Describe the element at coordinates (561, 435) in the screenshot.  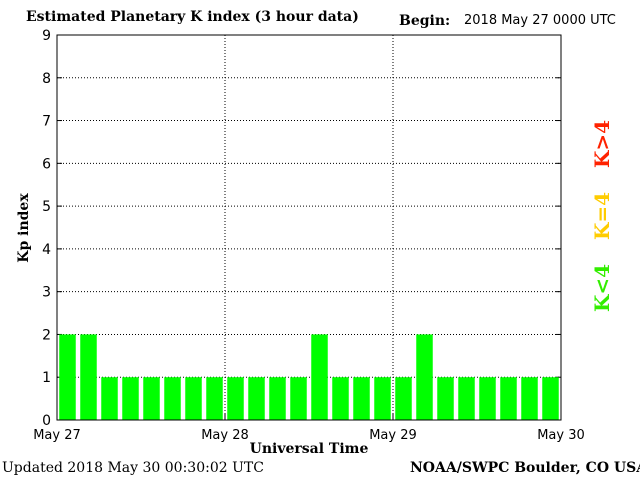
I see `x-tick-label: May 30` at that location.